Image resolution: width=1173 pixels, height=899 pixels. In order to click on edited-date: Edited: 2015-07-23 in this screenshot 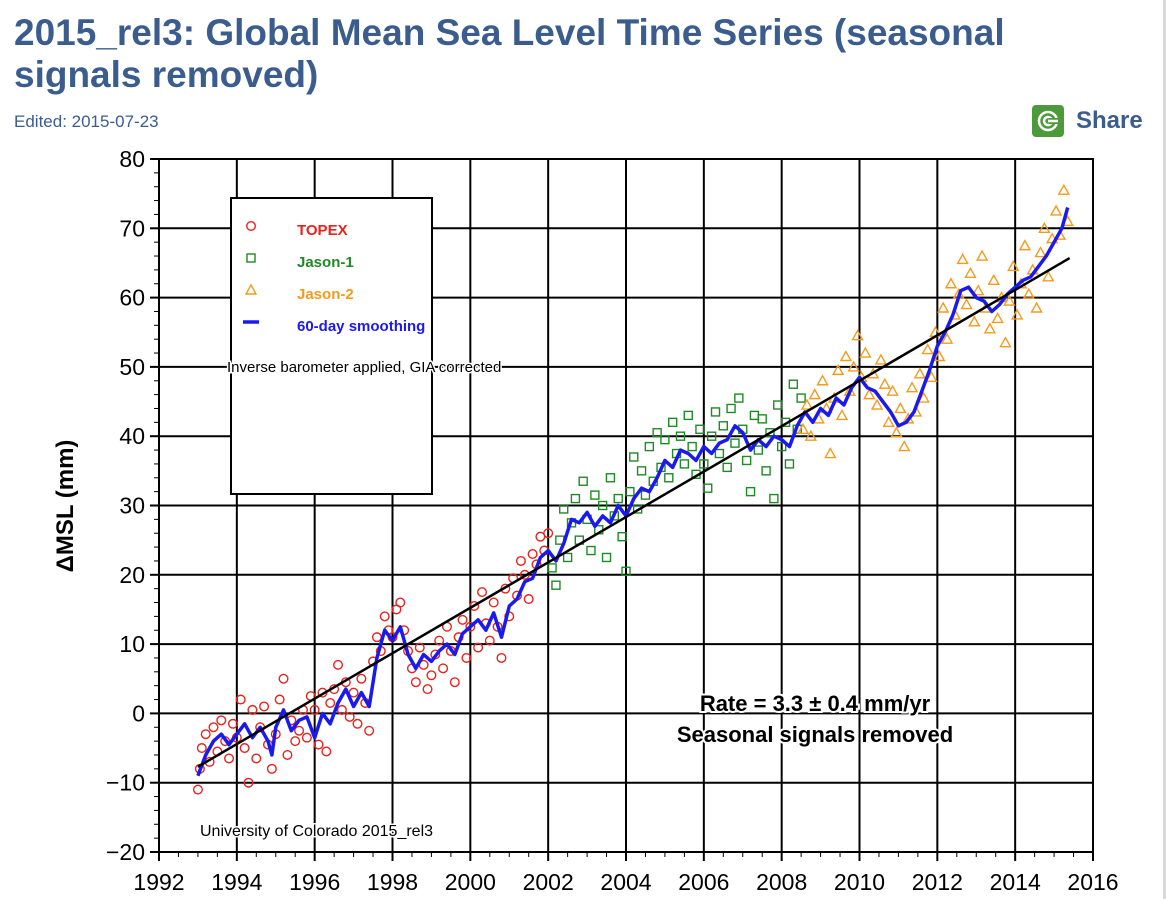, I will do `click(86, 121)`.